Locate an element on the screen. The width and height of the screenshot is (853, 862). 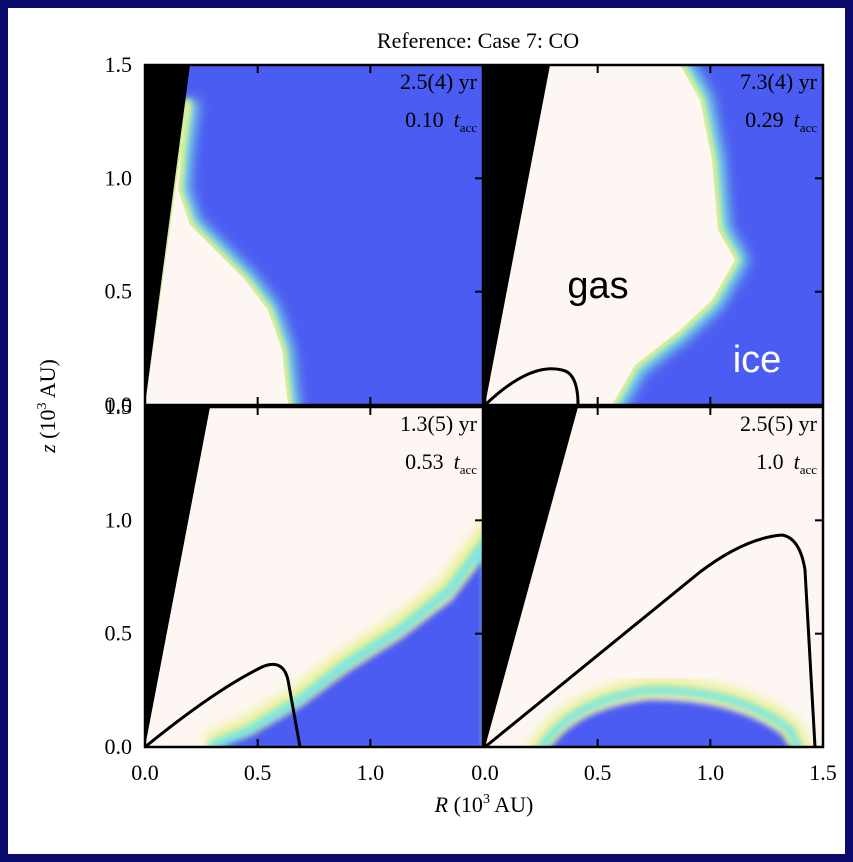
panel-time: 7.3(4) yr is located at coordinates (779, 81).